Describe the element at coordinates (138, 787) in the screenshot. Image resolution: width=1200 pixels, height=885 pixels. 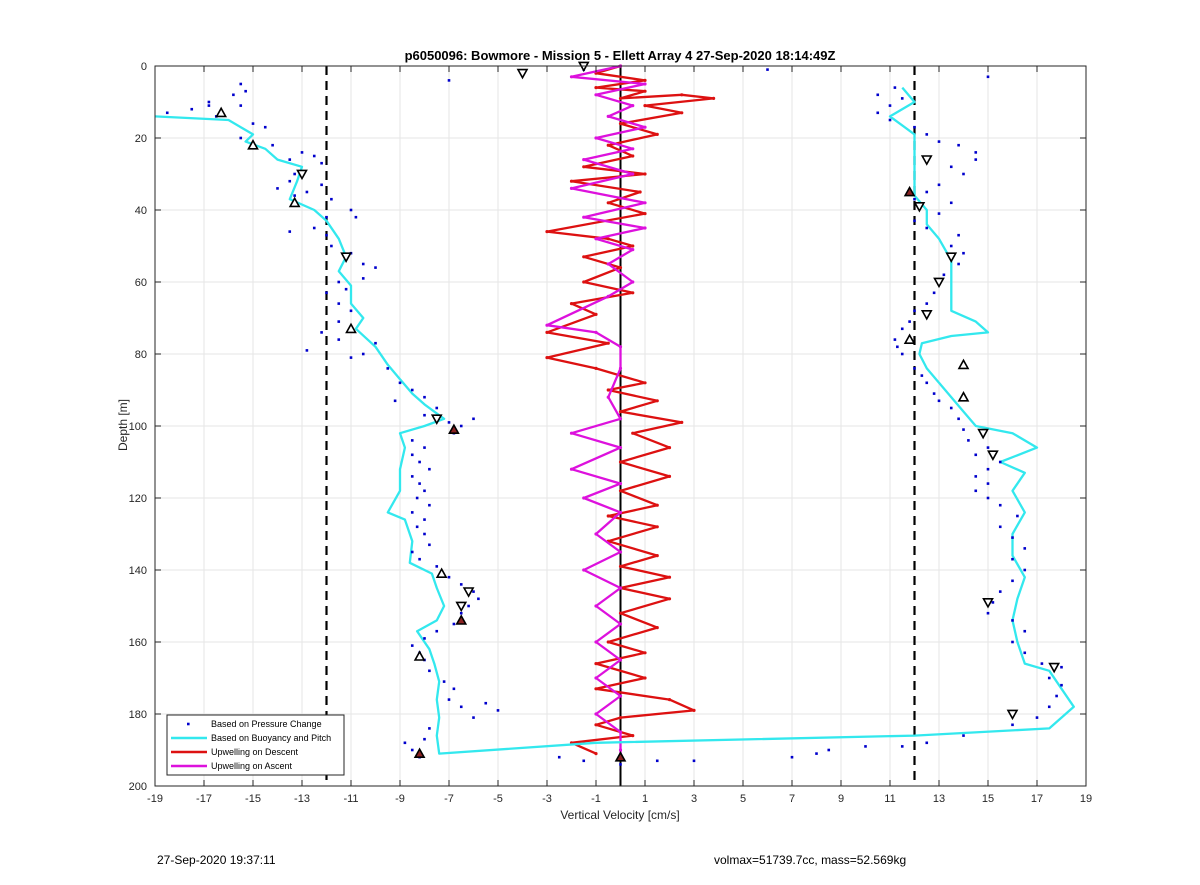
I see `y-tick-label: 200` at that location.